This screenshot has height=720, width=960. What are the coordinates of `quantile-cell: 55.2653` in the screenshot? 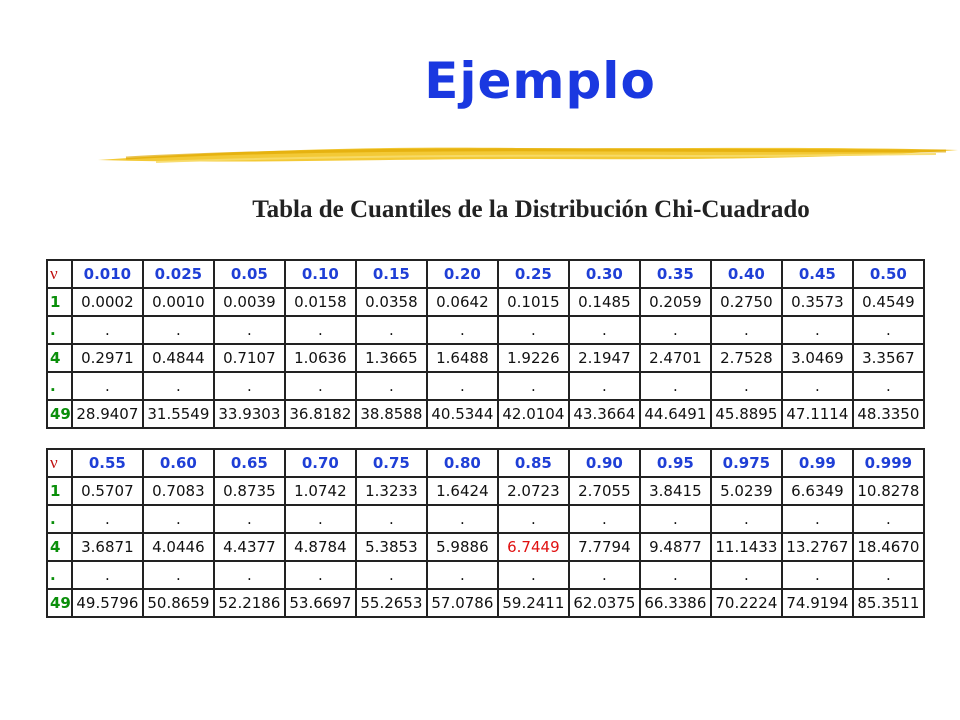 It's located at (391, 603).